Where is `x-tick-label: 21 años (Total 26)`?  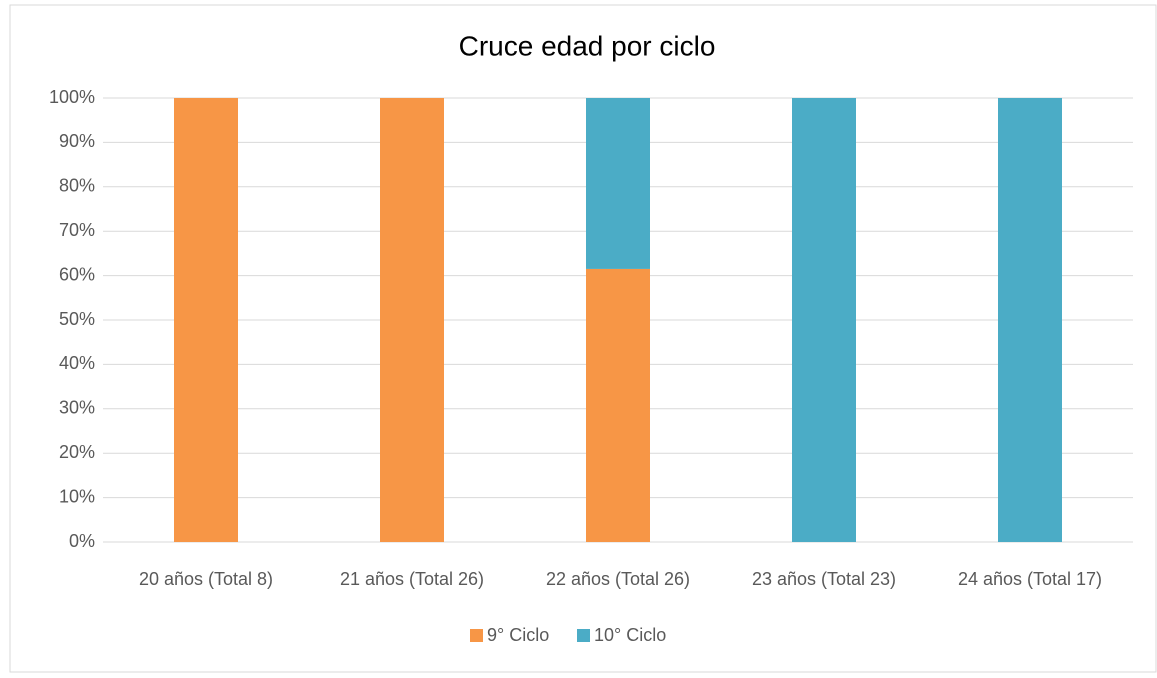
x-tick-label: 21 años (Total 26) is located at coordinates (412, 579).